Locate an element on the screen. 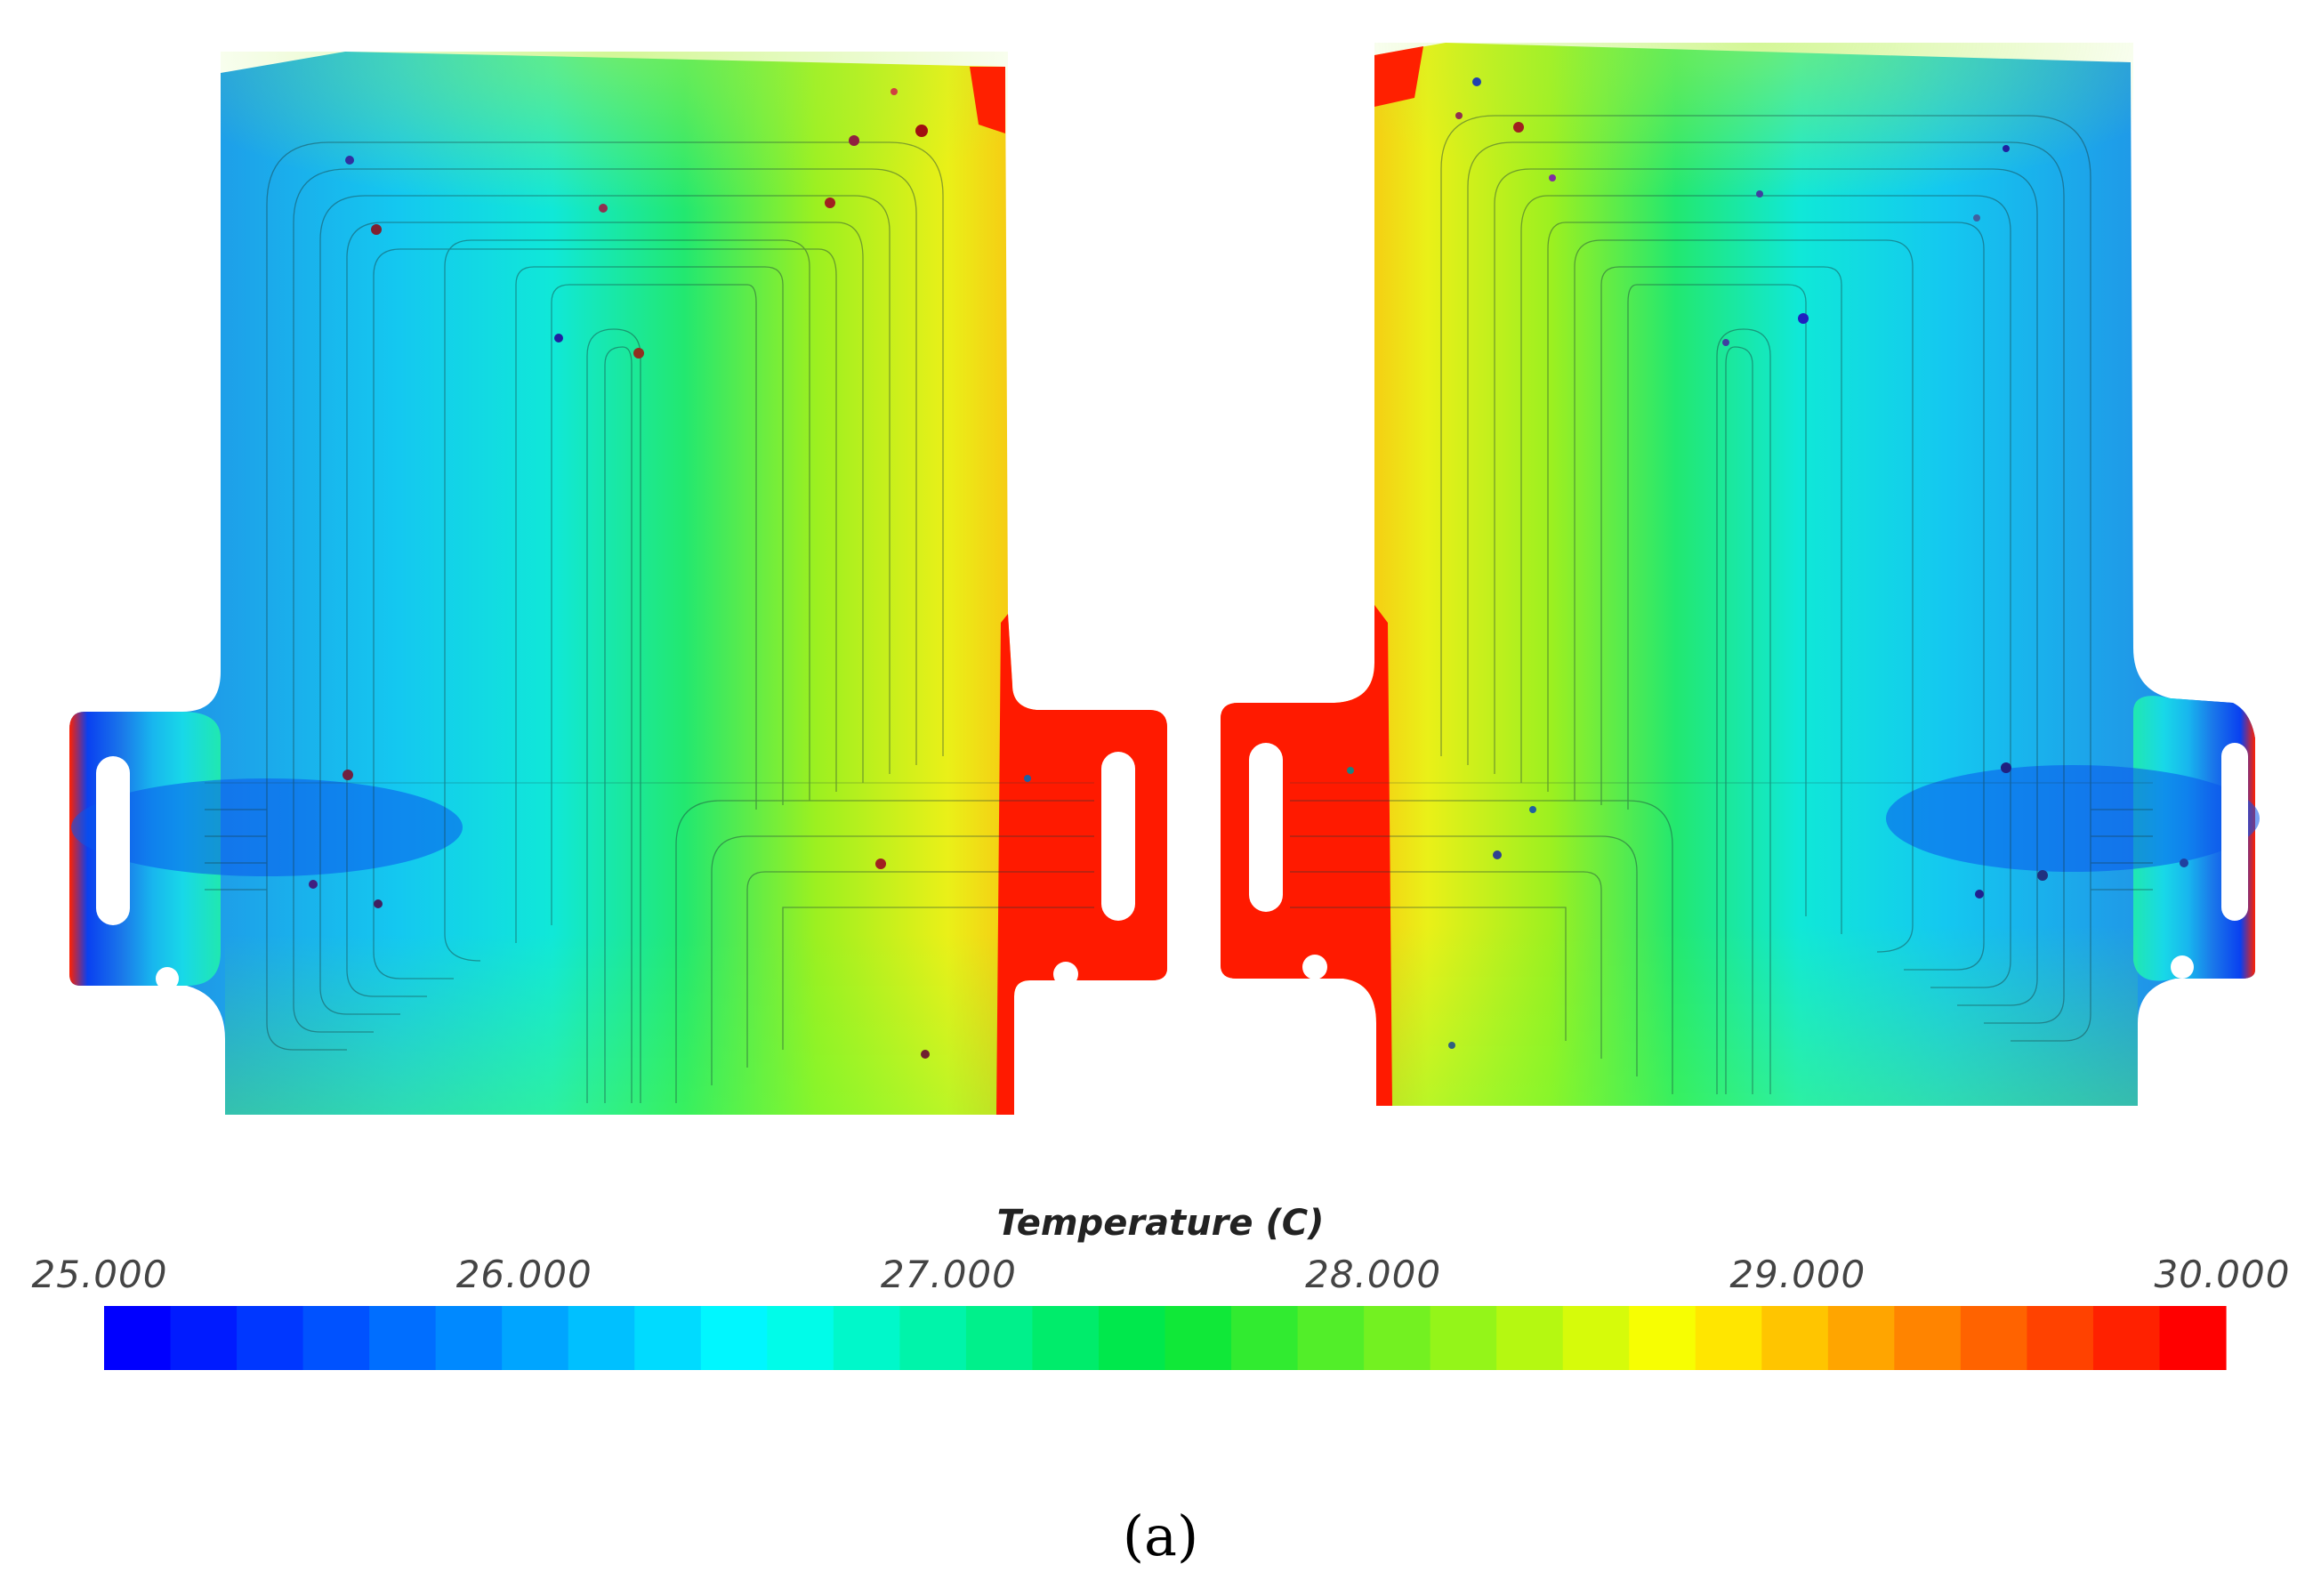 The height and width of the screenshot is (1596, 2321). right-plate-outlet-slot is located at coordinates (1266, 827).